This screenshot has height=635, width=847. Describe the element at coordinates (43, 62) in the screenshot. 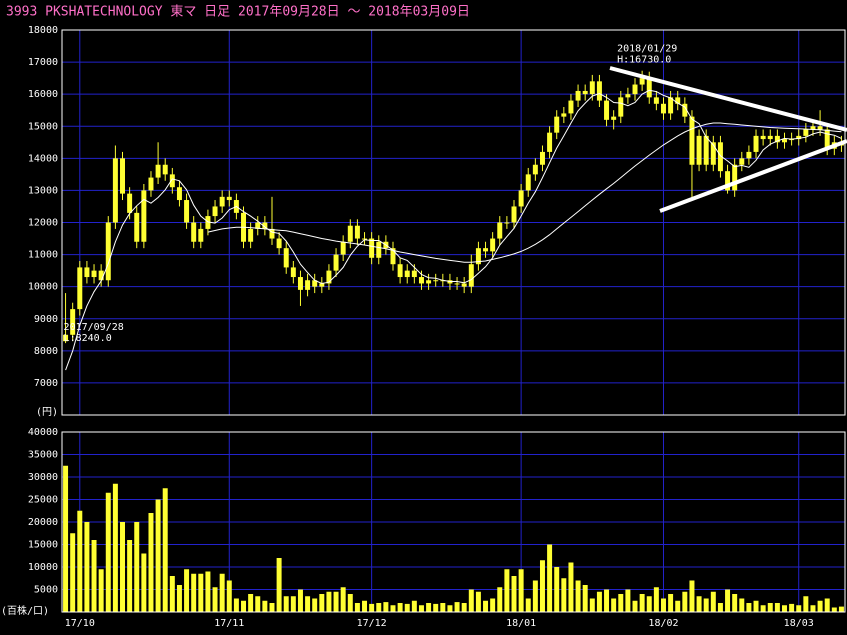

I see `y-tick-label: 17000` at that location.